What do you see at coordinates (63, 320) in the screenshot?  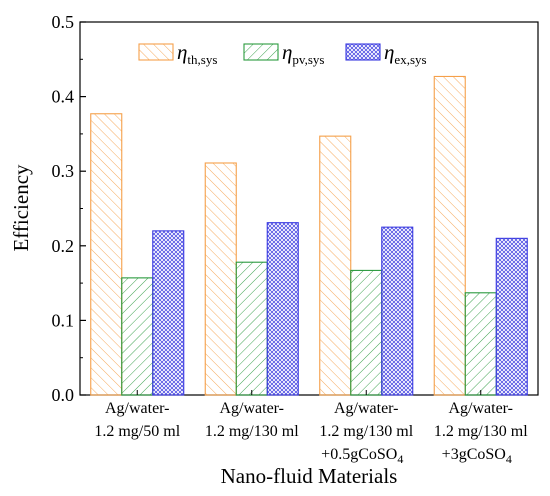 I see `y-tick-label: 0.1` at bounding box center [63, 320].